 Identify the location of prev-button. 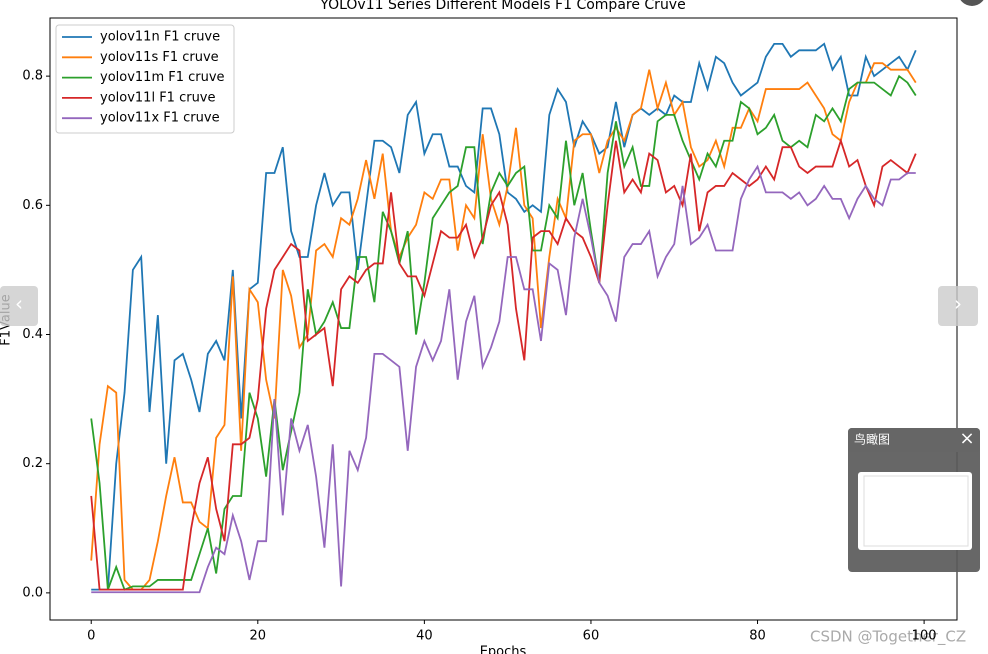
(19, 306).